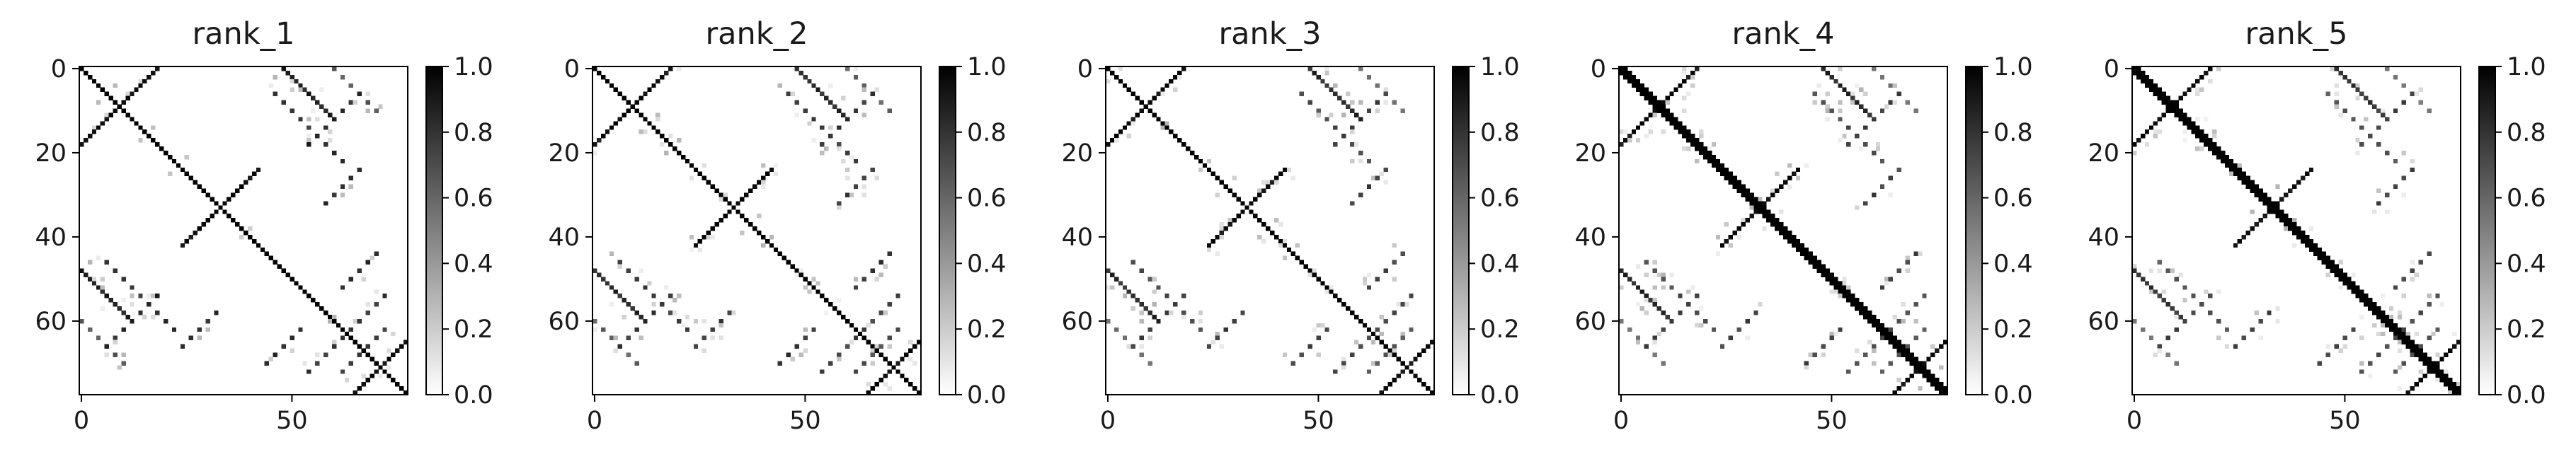 The height and width of the screenshot is (464, 2576). Describe the element at coordinates (1500, 329) in the screenshot. I see `colorbar-tick-label: 0.2` at that location.